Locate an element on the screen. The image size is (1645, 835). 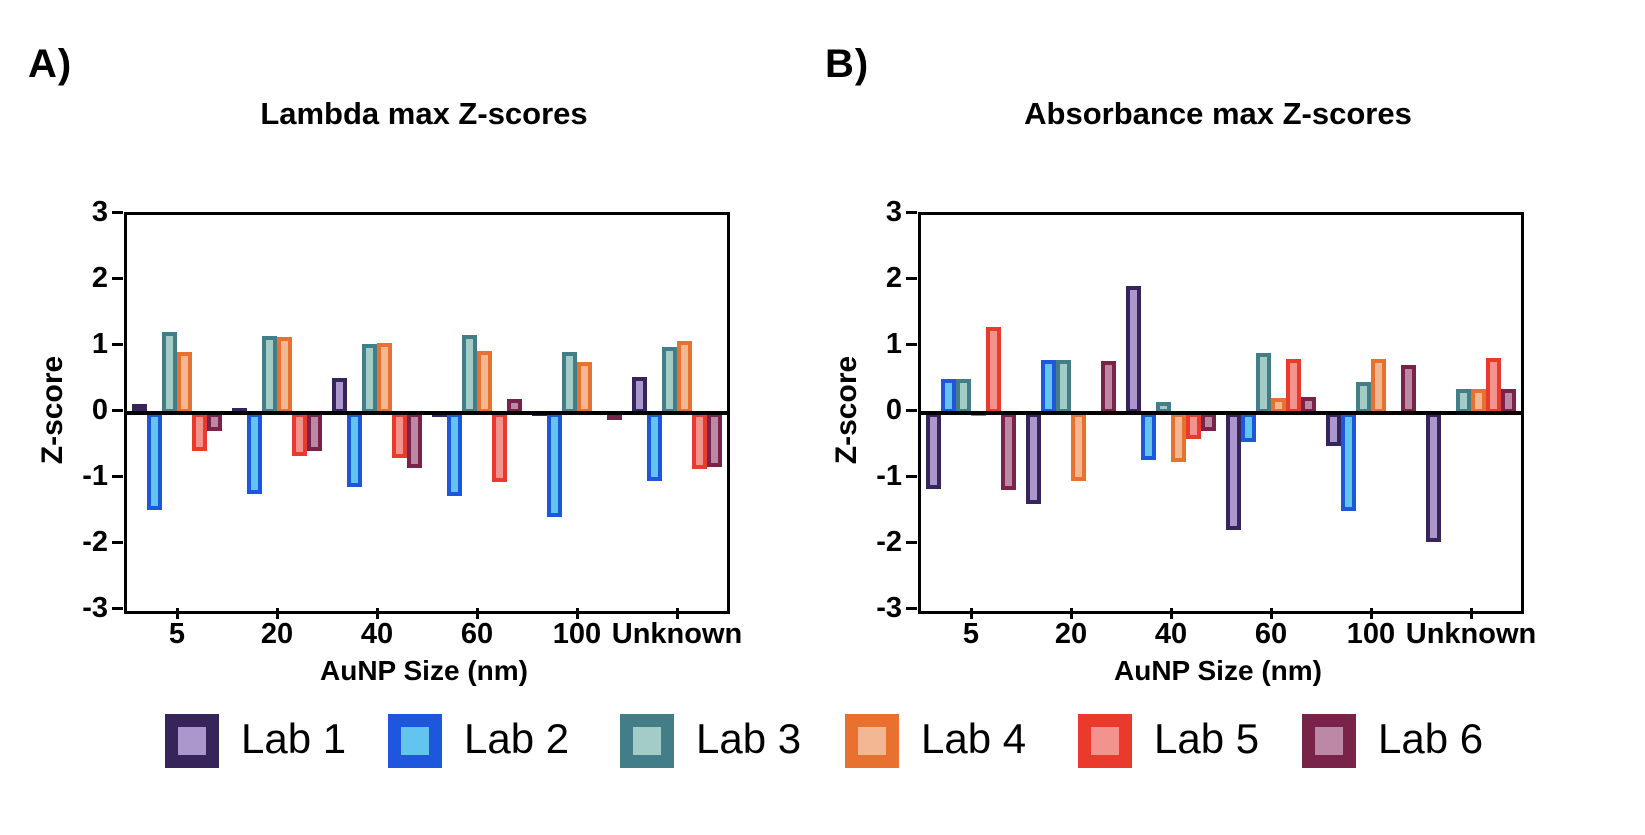
x-tick-label-40: 40 is located at coordinates (1171, 634).